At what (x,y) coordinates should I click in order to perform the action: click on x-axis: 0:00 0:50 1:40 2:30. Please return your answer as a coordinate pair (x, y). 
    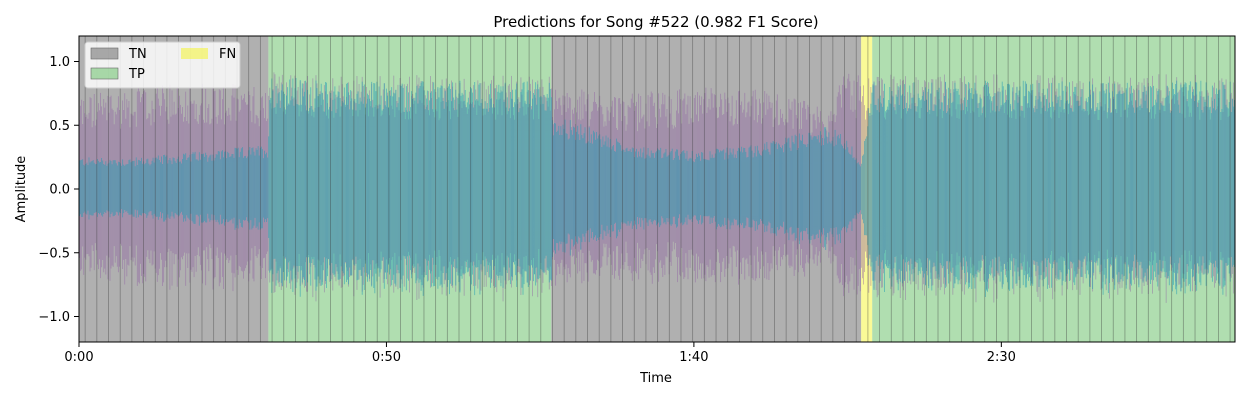
    Looking at the image, I should click on (540, 353).